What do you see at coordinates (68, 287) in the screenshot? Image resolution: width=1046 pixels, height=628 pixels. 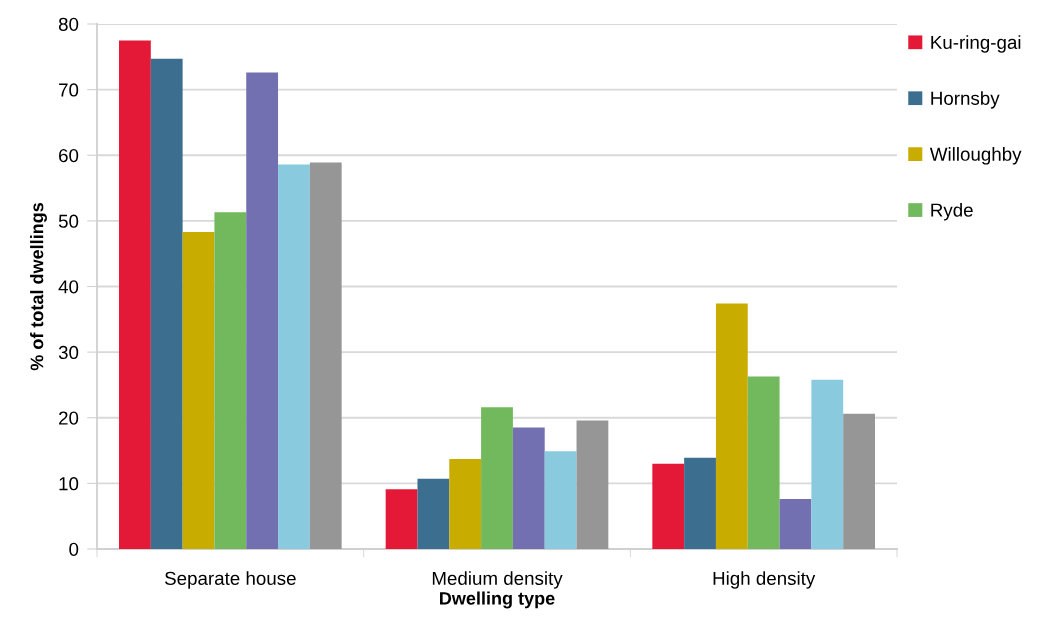 I see `y-tick-label: 40` at bounding box center [68, 287].